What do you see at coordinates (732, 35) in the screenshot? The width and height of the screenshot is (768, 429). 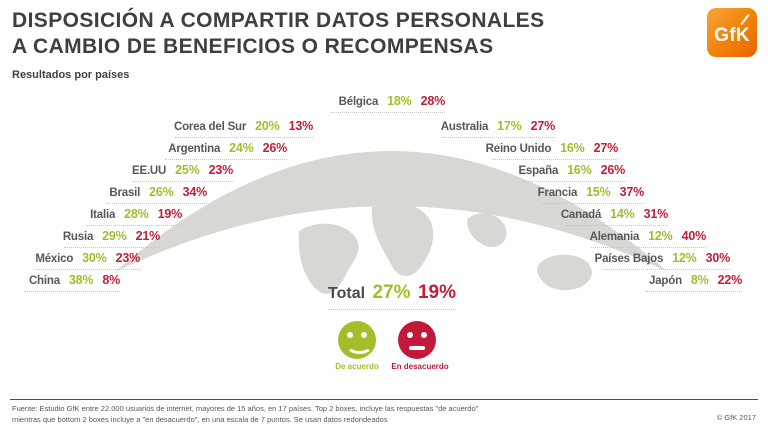 I see `logo-text: GfK` at bounding box center [732, 35].